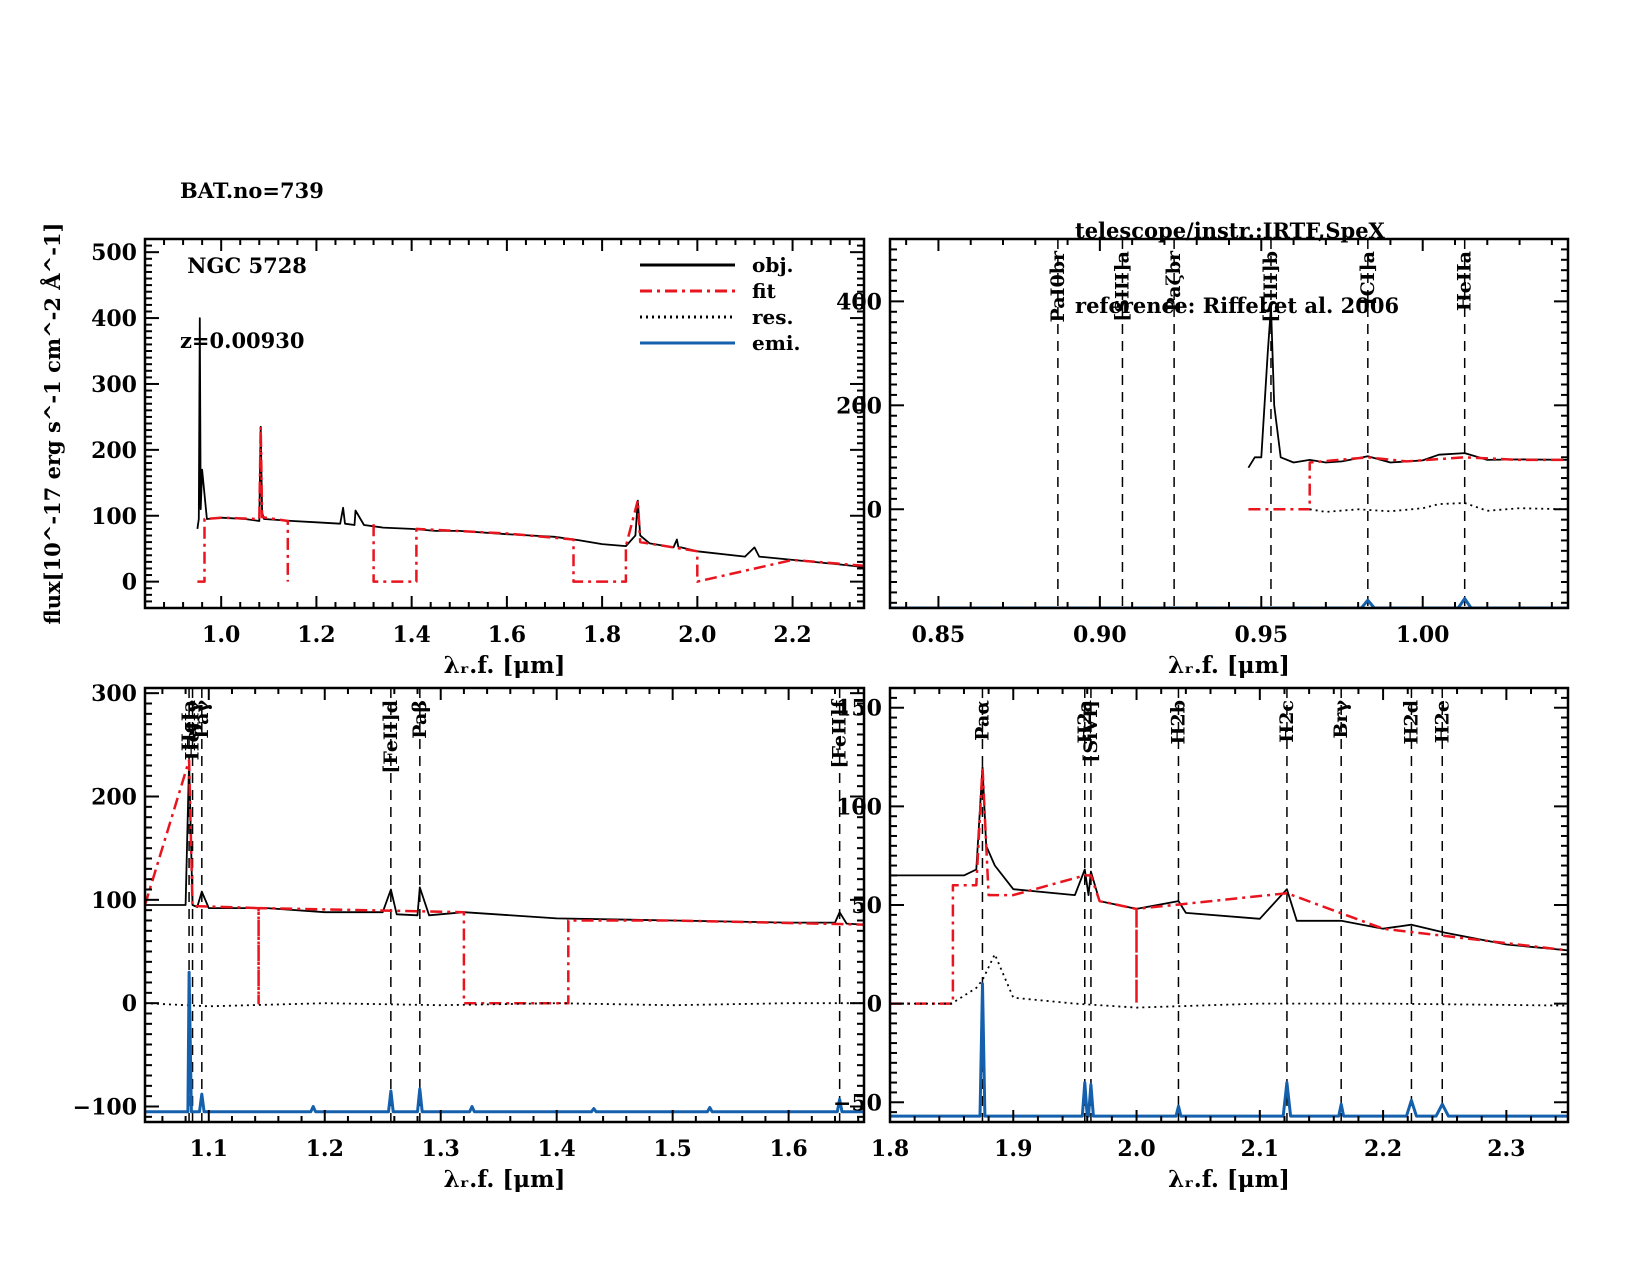 Image resolution: width=1650 pixels, height=1275 pixels. What do you see at coordinates (859, 709) in the screenshot?
I see `y-tick-label: 150` at bounding box center [859, 709].